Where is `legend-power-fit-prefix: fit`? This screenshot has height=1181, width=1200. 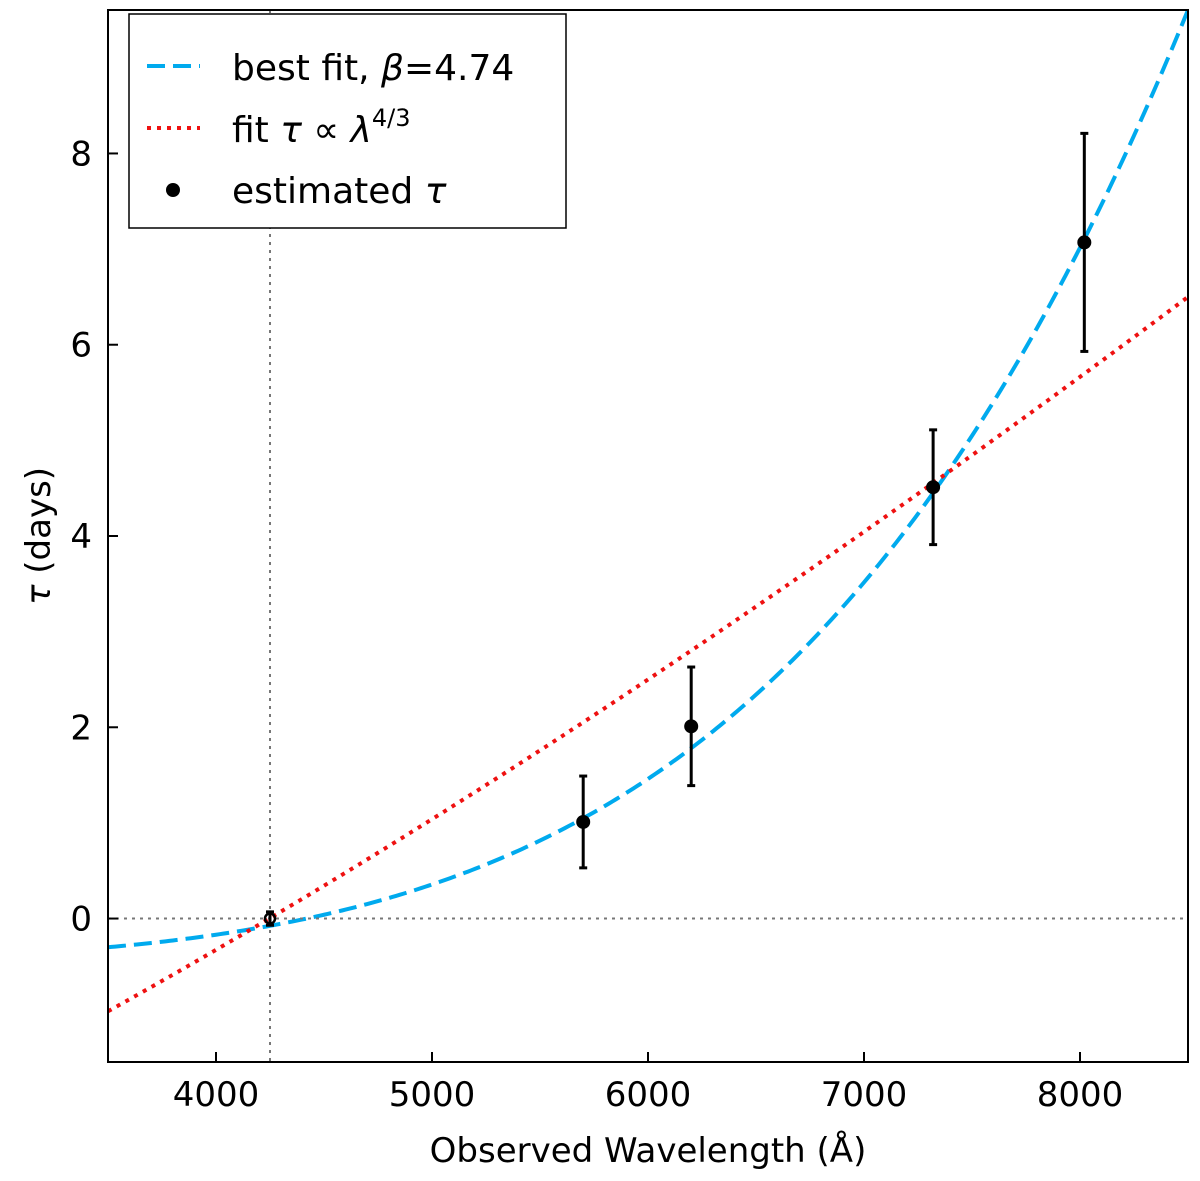 legend-power-fit-prefix: fit is located at coordinates (256, 130).